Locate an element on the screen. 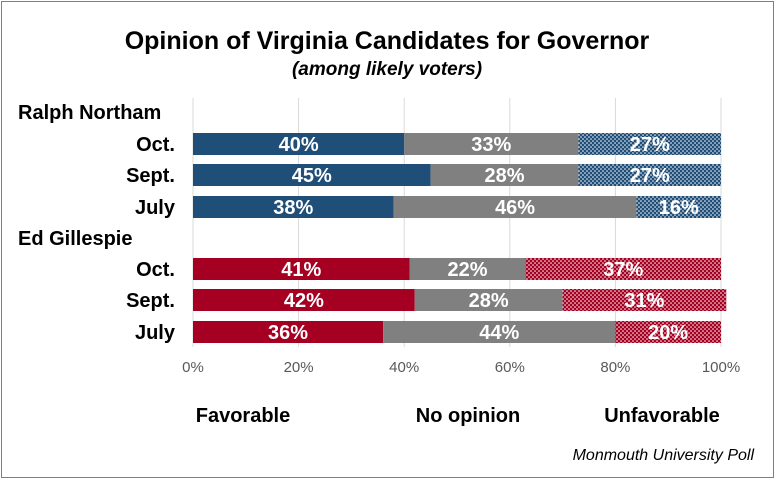 The width and height of the screenshot is (775, 479). group-label: Ed Gillespie is located at coordinates (75, 239).